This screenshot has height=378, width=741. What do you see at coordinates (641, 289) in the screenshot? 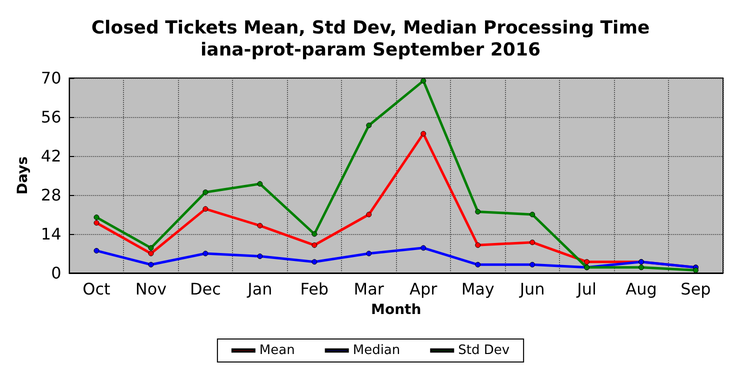
I see `x-tick-label: Aug` at bounding box center [641, 289].